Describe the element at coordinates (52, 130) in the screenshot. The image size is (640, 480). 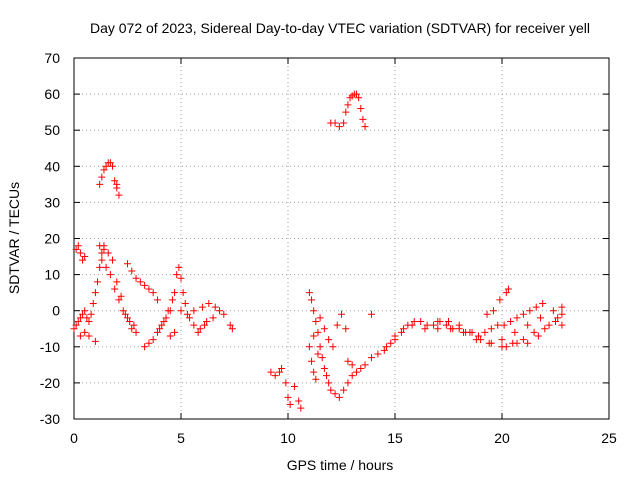
I see `y-tick-label: 50` at that location.